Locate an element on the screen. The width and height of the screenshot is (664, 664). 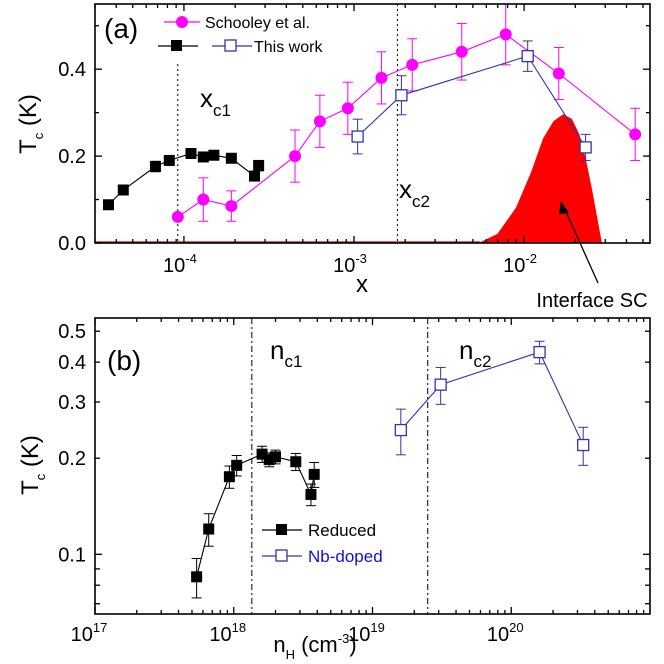
panel-a-xtick-label: 10⁻³ is located at coordinates (350, 264).